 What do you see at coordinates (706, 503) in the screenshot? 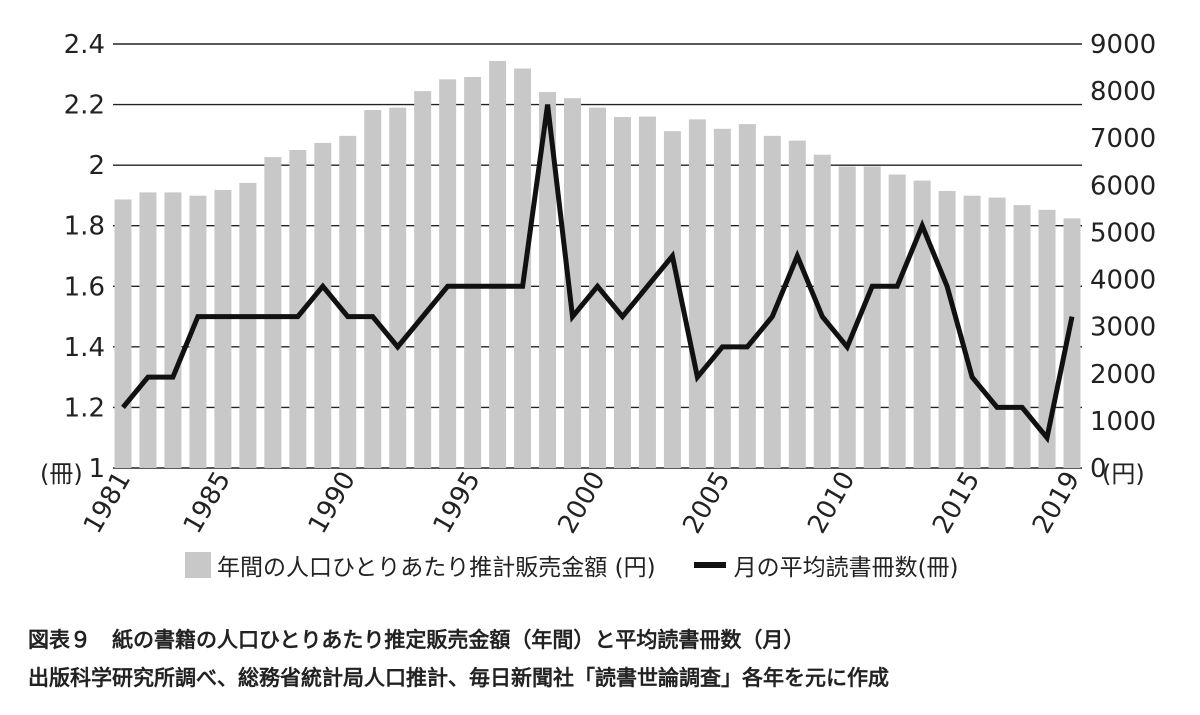
I see `x-tick-label: 2005` at bounding box center [706, 503].